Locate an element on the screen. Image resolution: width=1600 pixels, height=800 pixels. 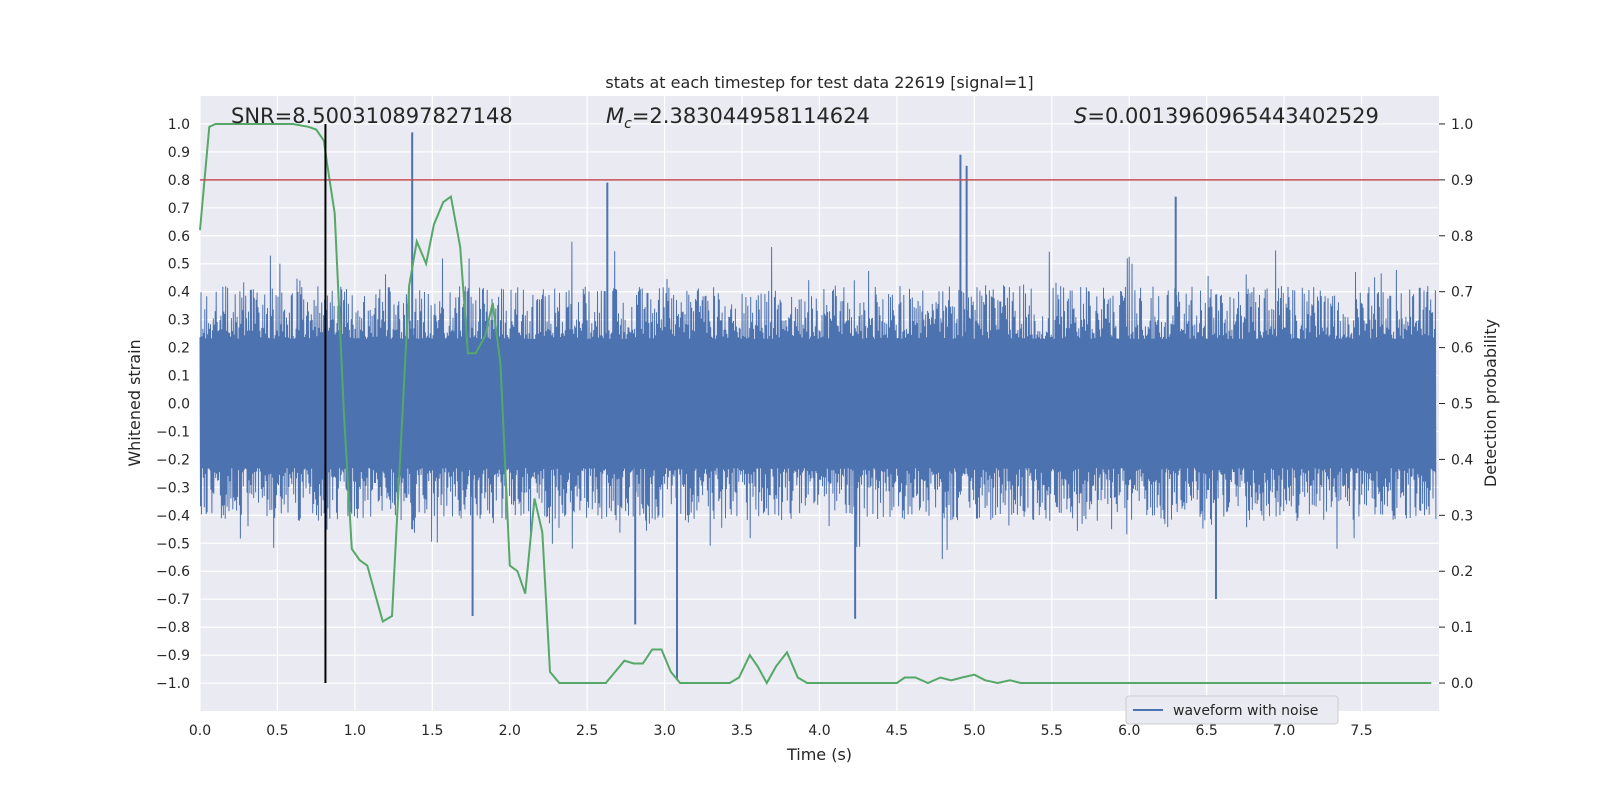
y-left-tick-label: −0.9 is located at coordinates (173, 656).